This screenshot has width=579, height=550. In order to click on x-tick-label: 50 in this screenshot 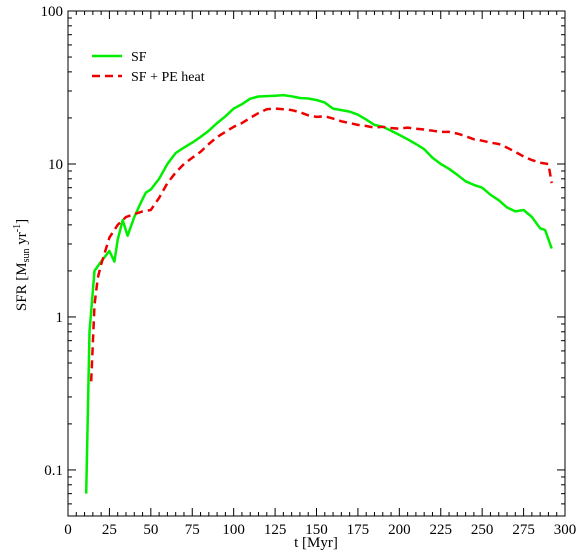, I will do `click(150, 530)`.